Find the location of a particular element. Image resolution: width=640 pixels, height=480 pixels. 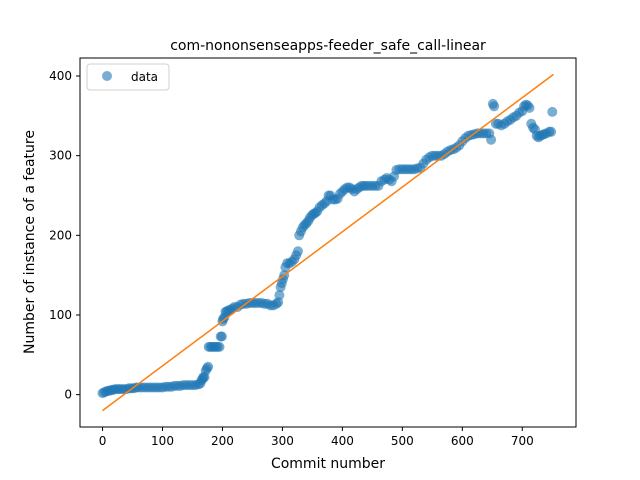

x-tick-label-300: 300 is located at coordinates (282, 441).